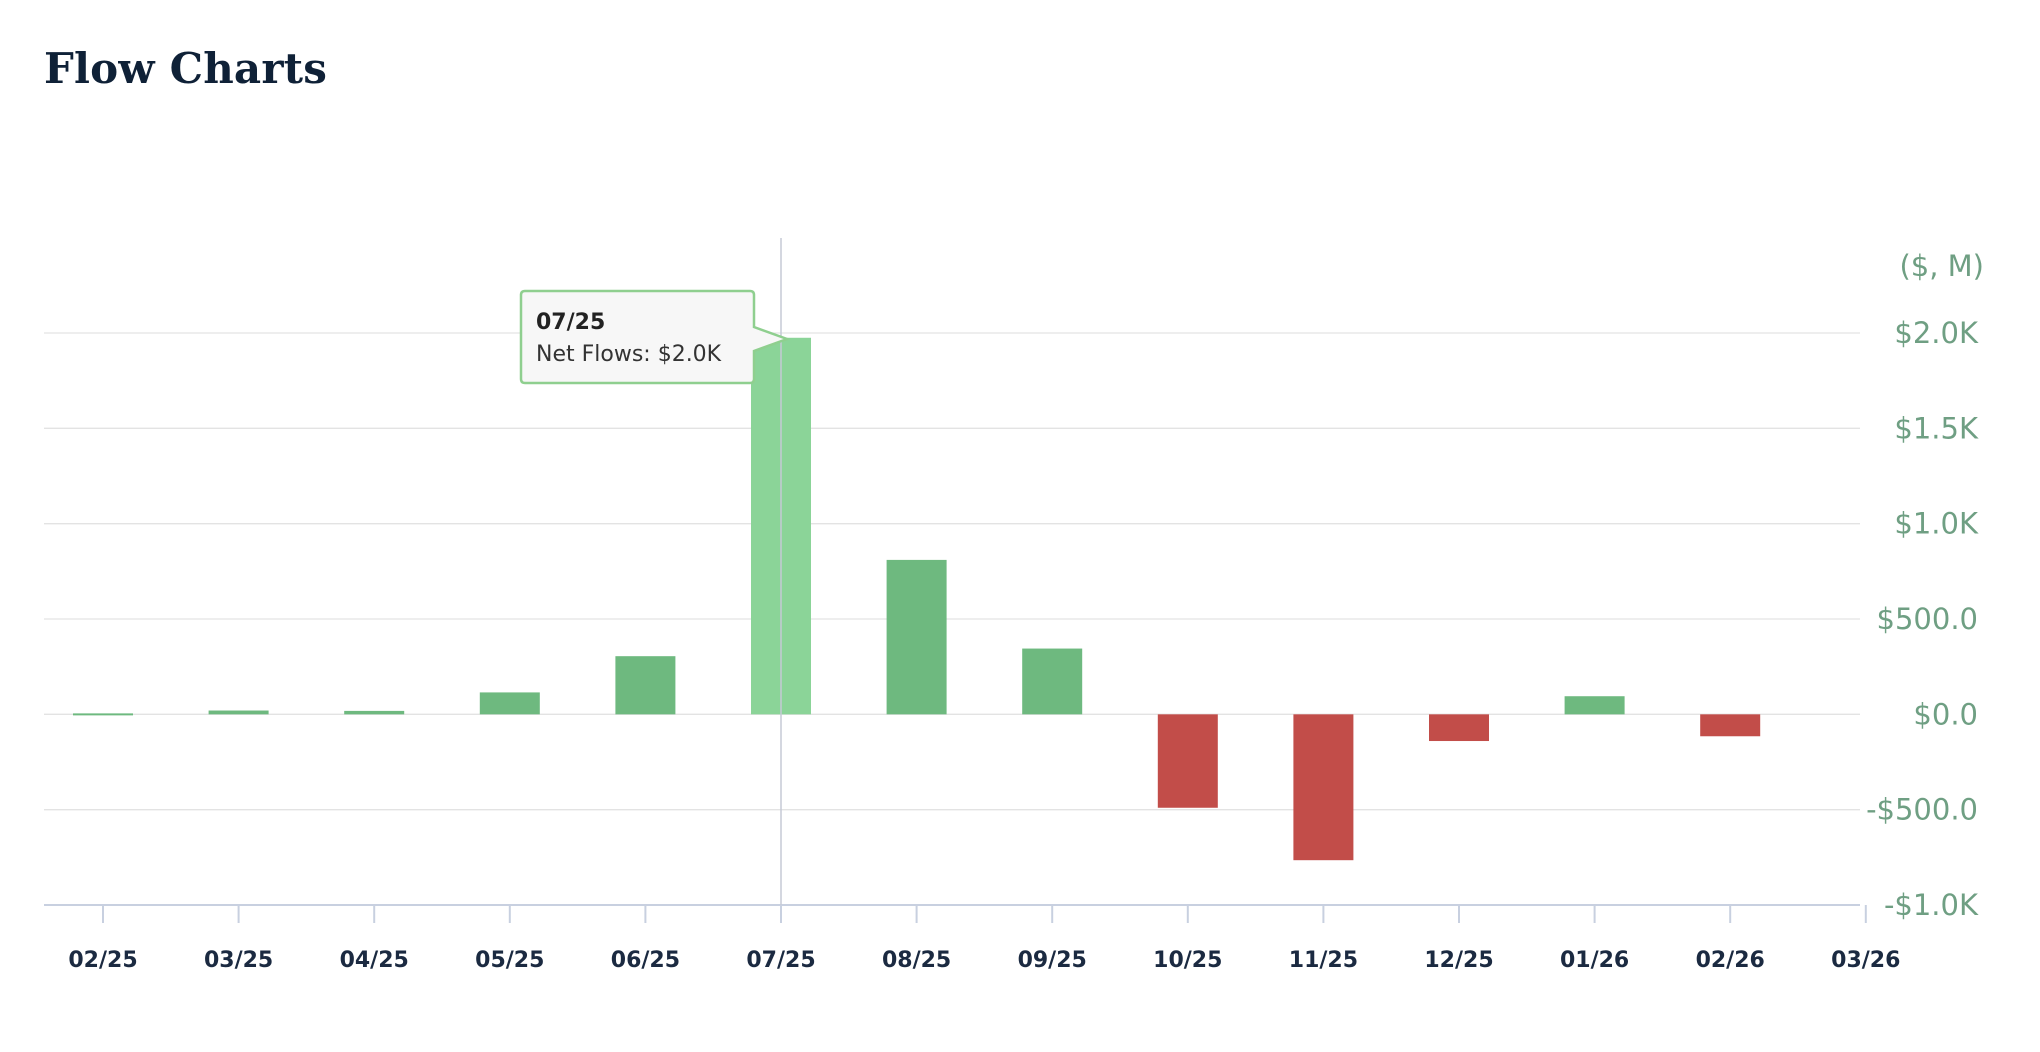  I want to click on x-tick-label: 05/25, so click(509, 960).